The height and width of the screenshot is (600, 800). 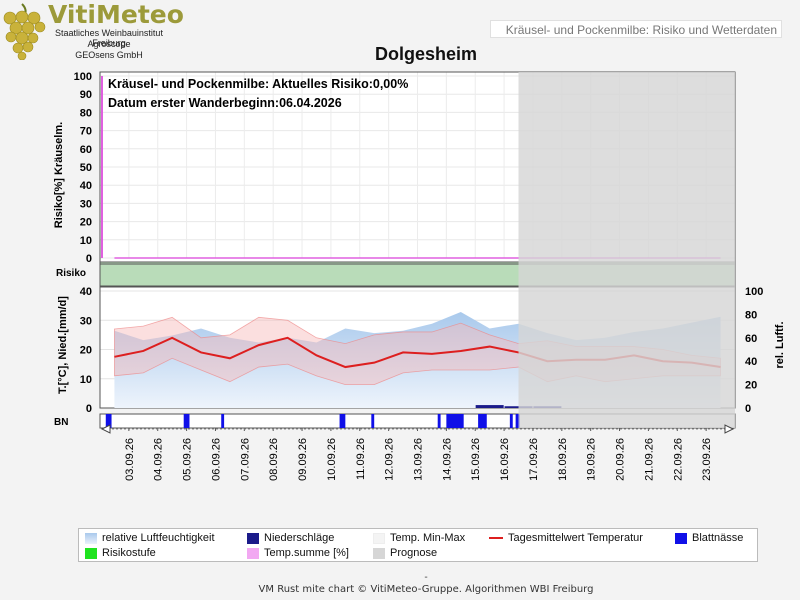 What do you see at coordinates (253, 553) in the screenshot?
I see `tempsum-swatch` at bounding box center [253, 553].